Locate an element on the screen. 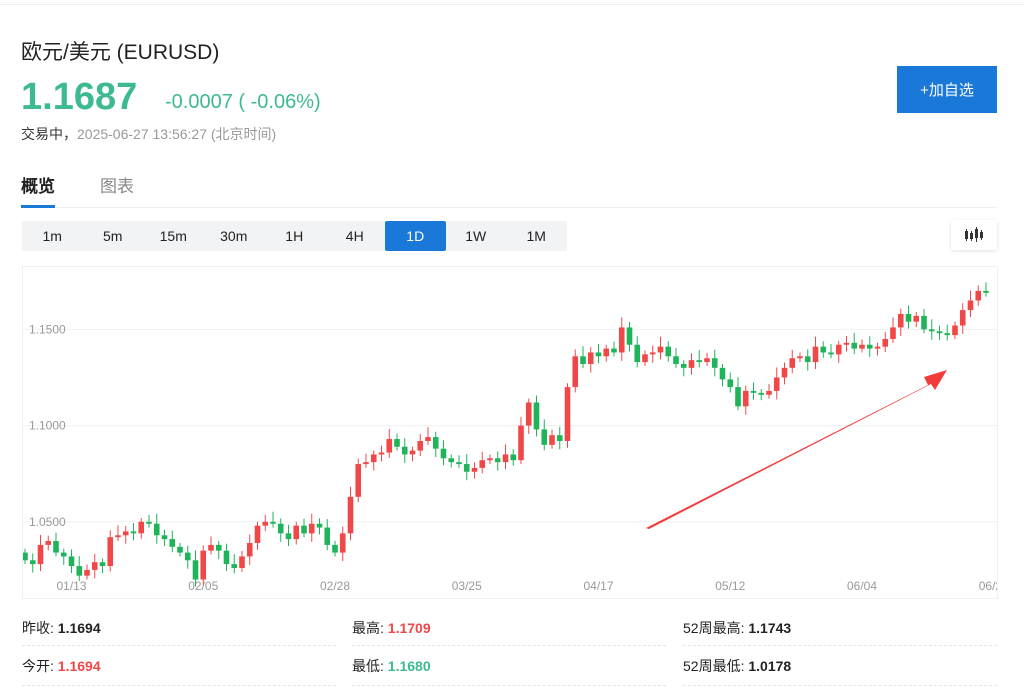  x-tick-label: 06/04 is located at coordinates (862, 586).